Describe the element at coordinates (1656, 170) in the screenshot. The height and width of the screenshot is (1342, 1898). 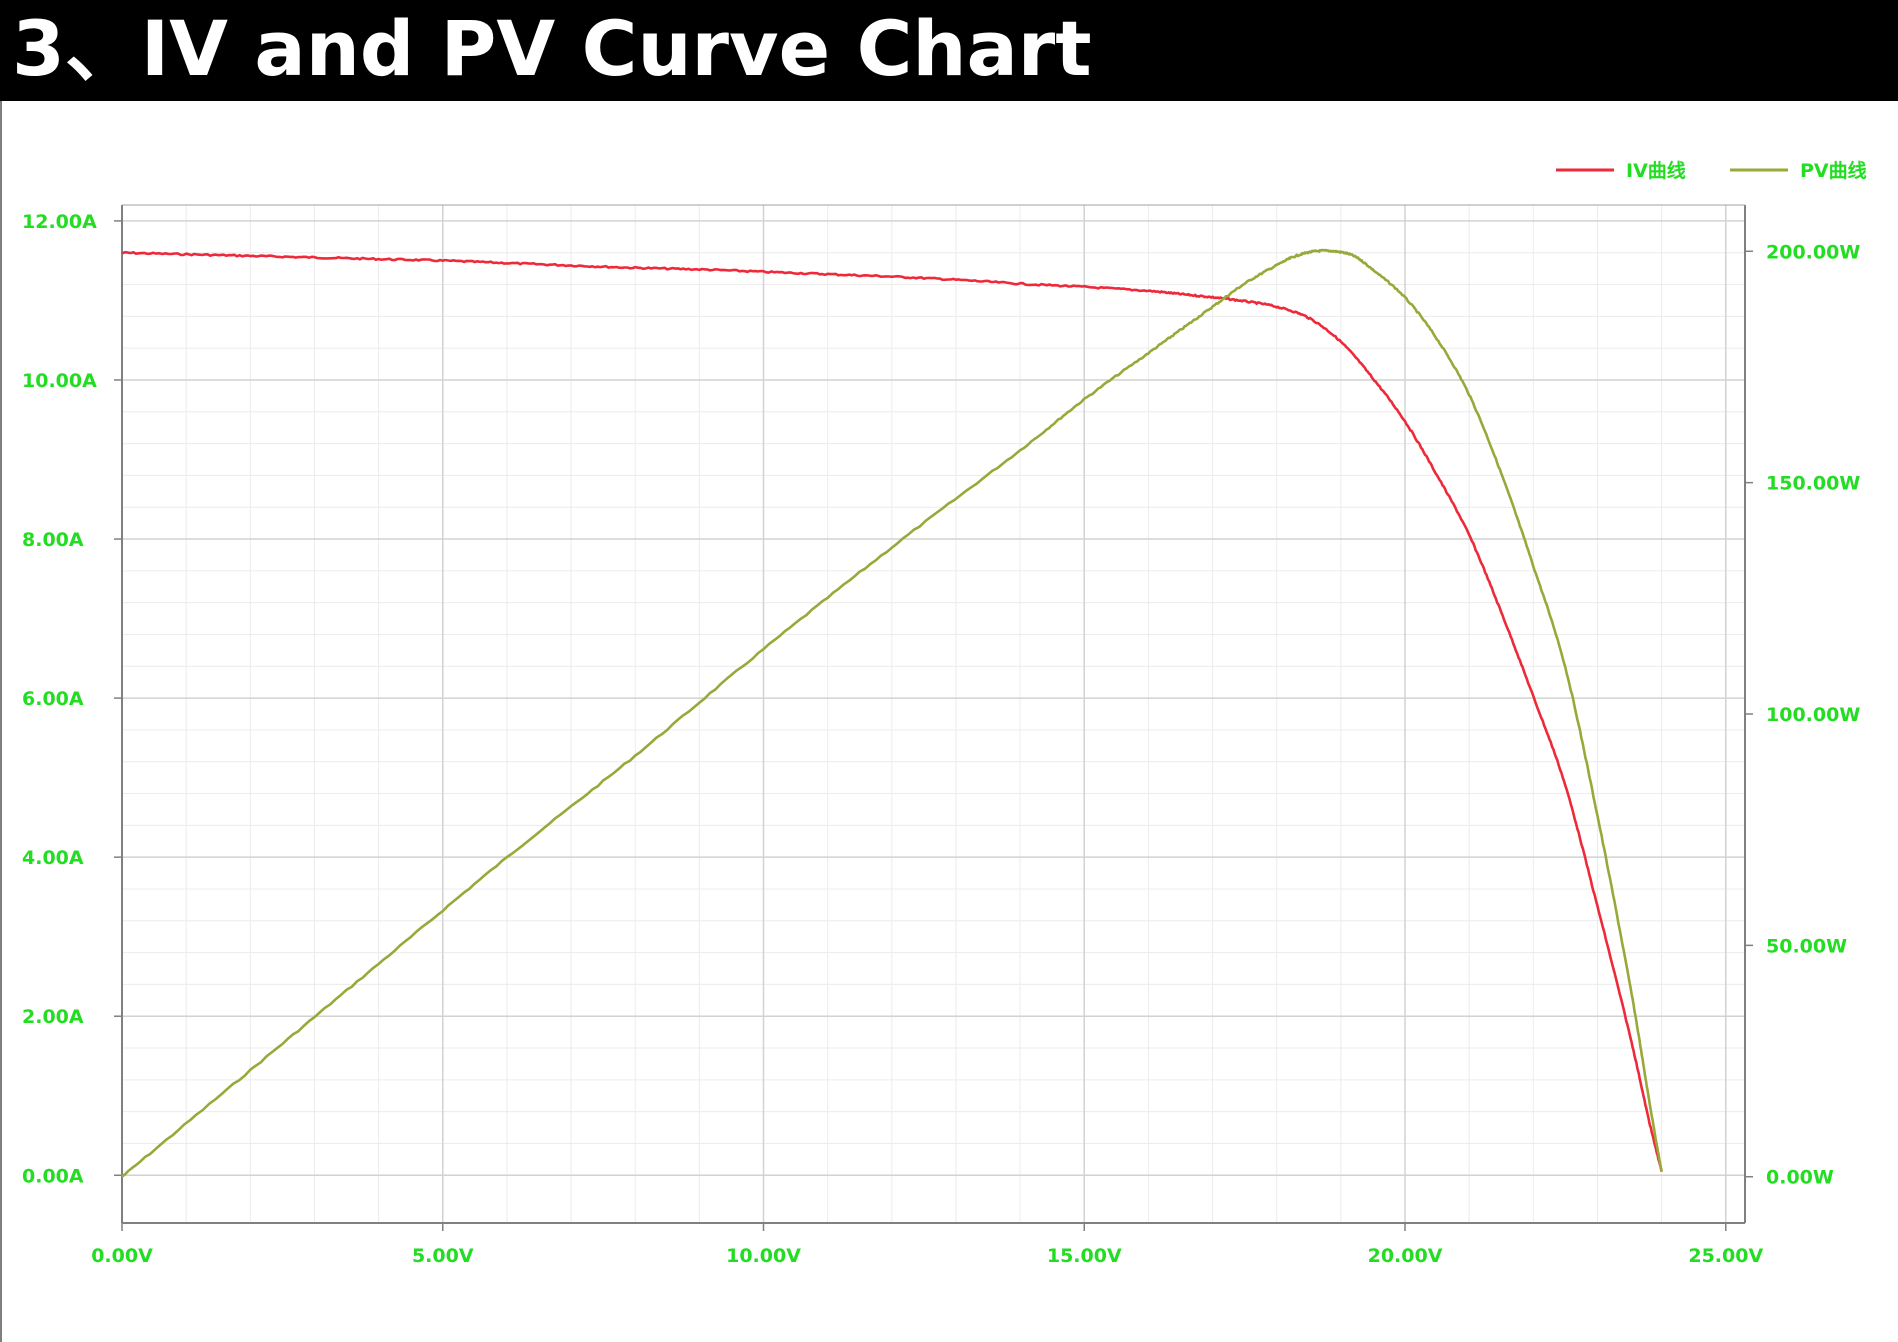
I see `legend-label-iv: IV曲线` at that location.